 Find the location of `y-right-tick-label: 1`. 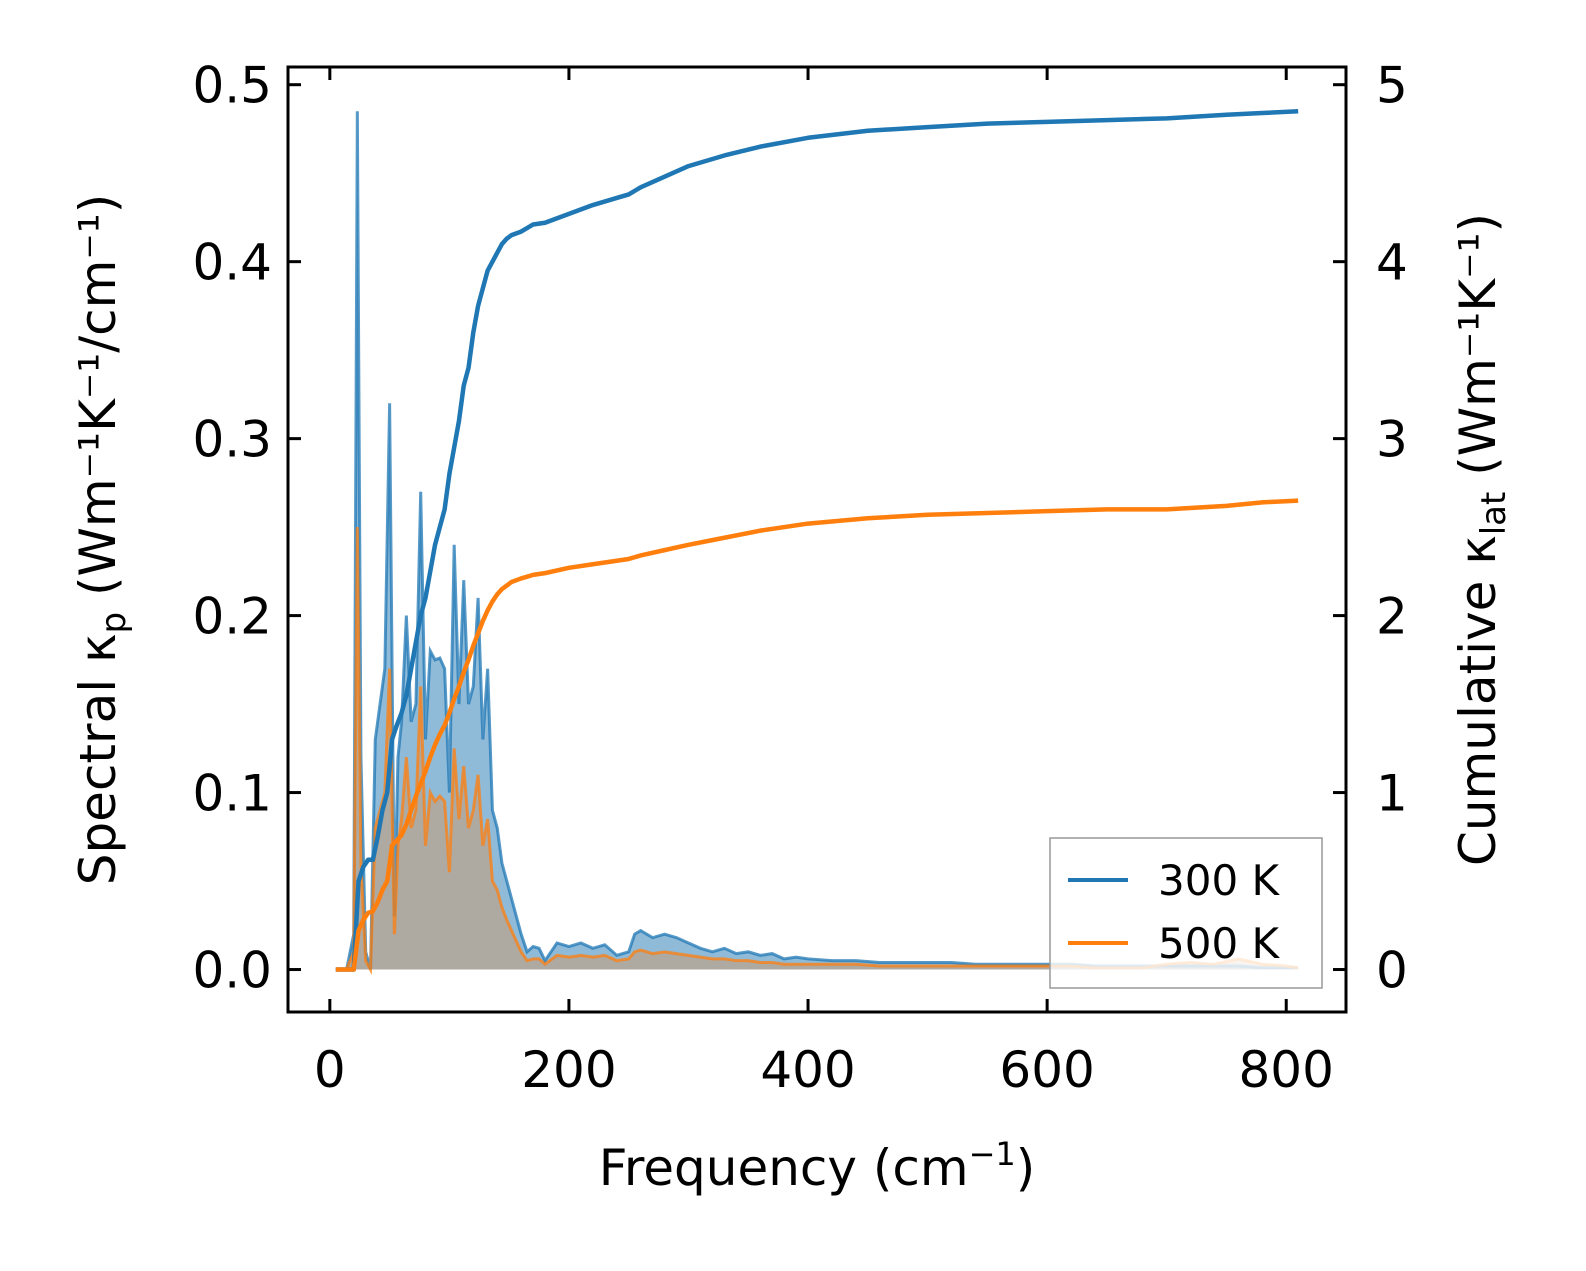

y-right-tick-label: 1 is located at coordinates (1392, 794).